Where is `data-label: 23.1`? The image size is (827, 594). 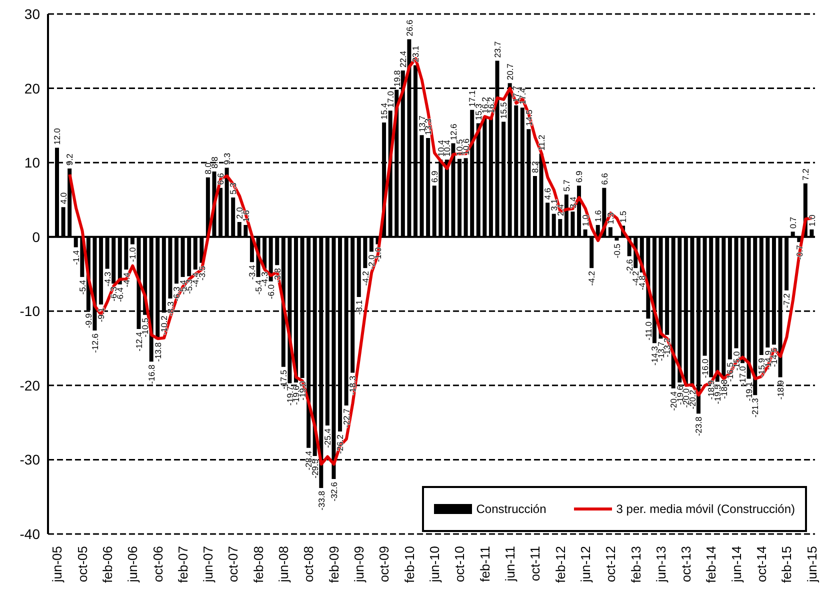
data-label: 23.1 is located at coordinates (415, 53).